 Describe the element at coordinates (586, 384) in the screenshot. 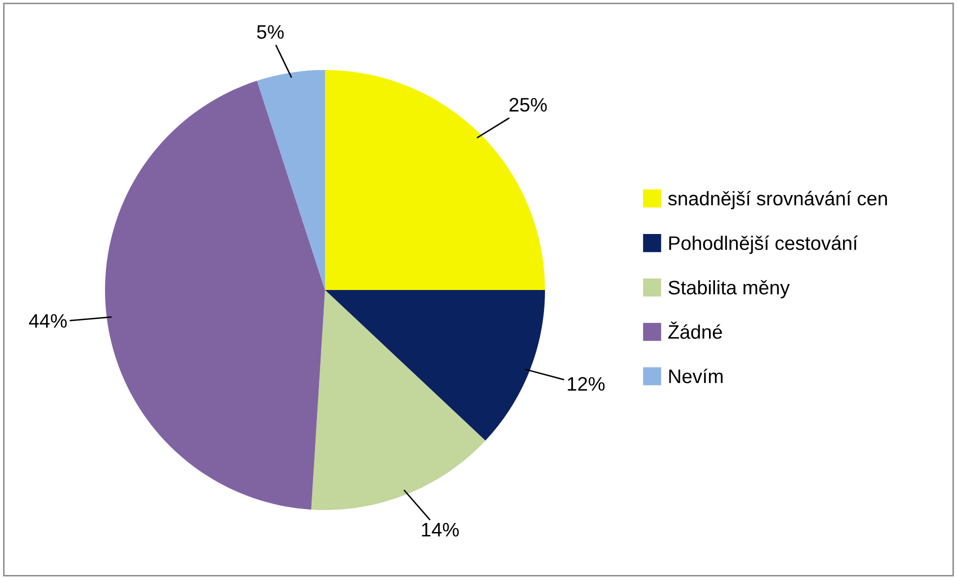

I see `data-label: 12%` at that location.